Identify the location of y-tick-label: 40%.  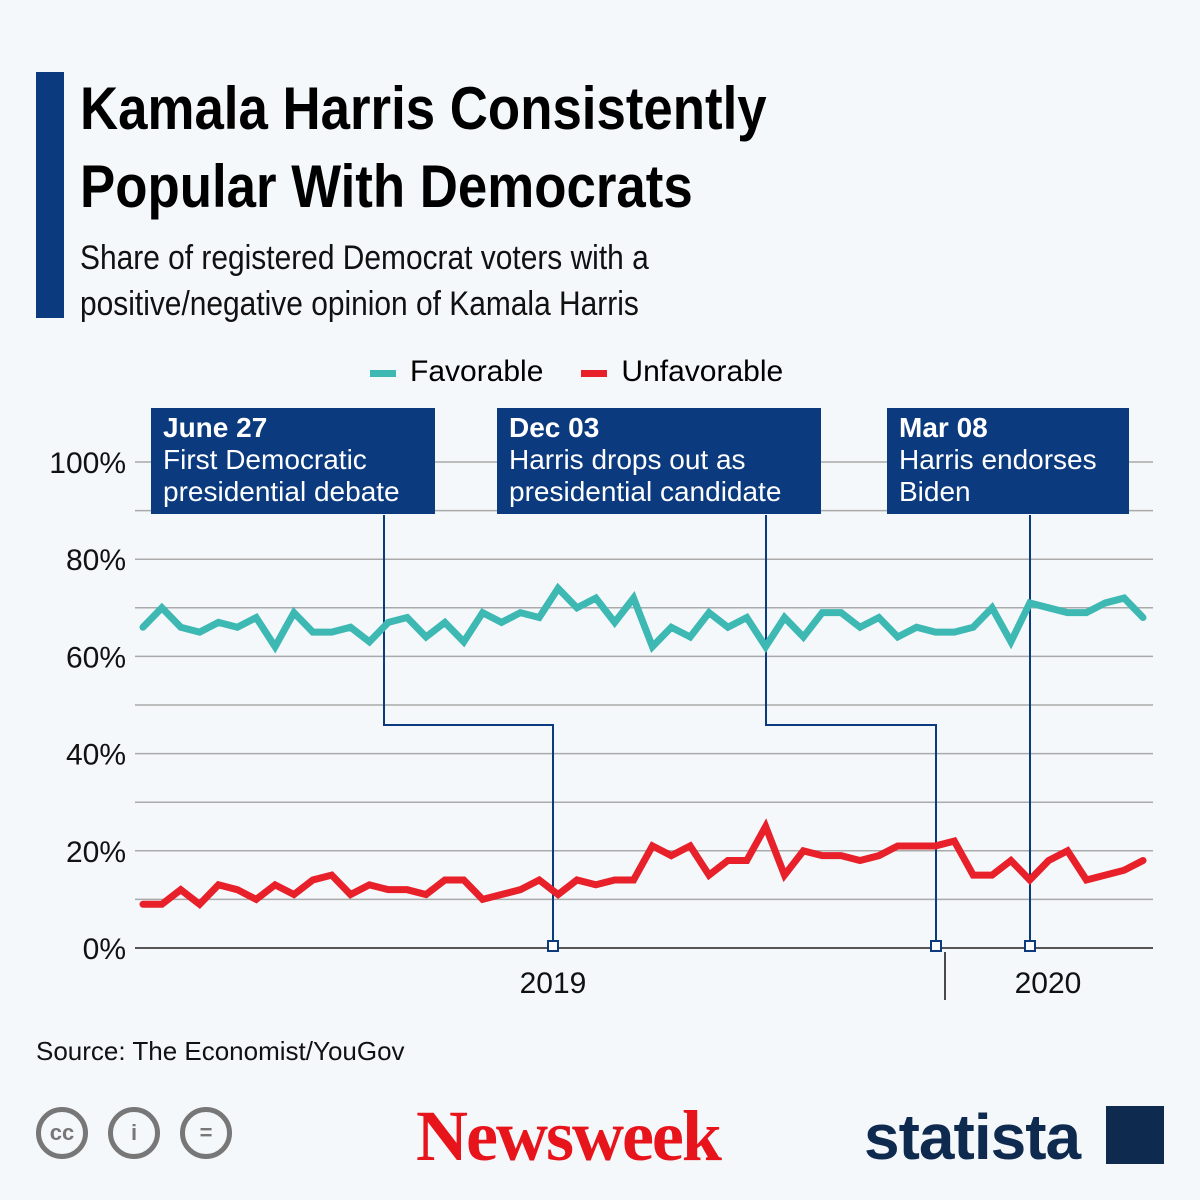
(96, 755).